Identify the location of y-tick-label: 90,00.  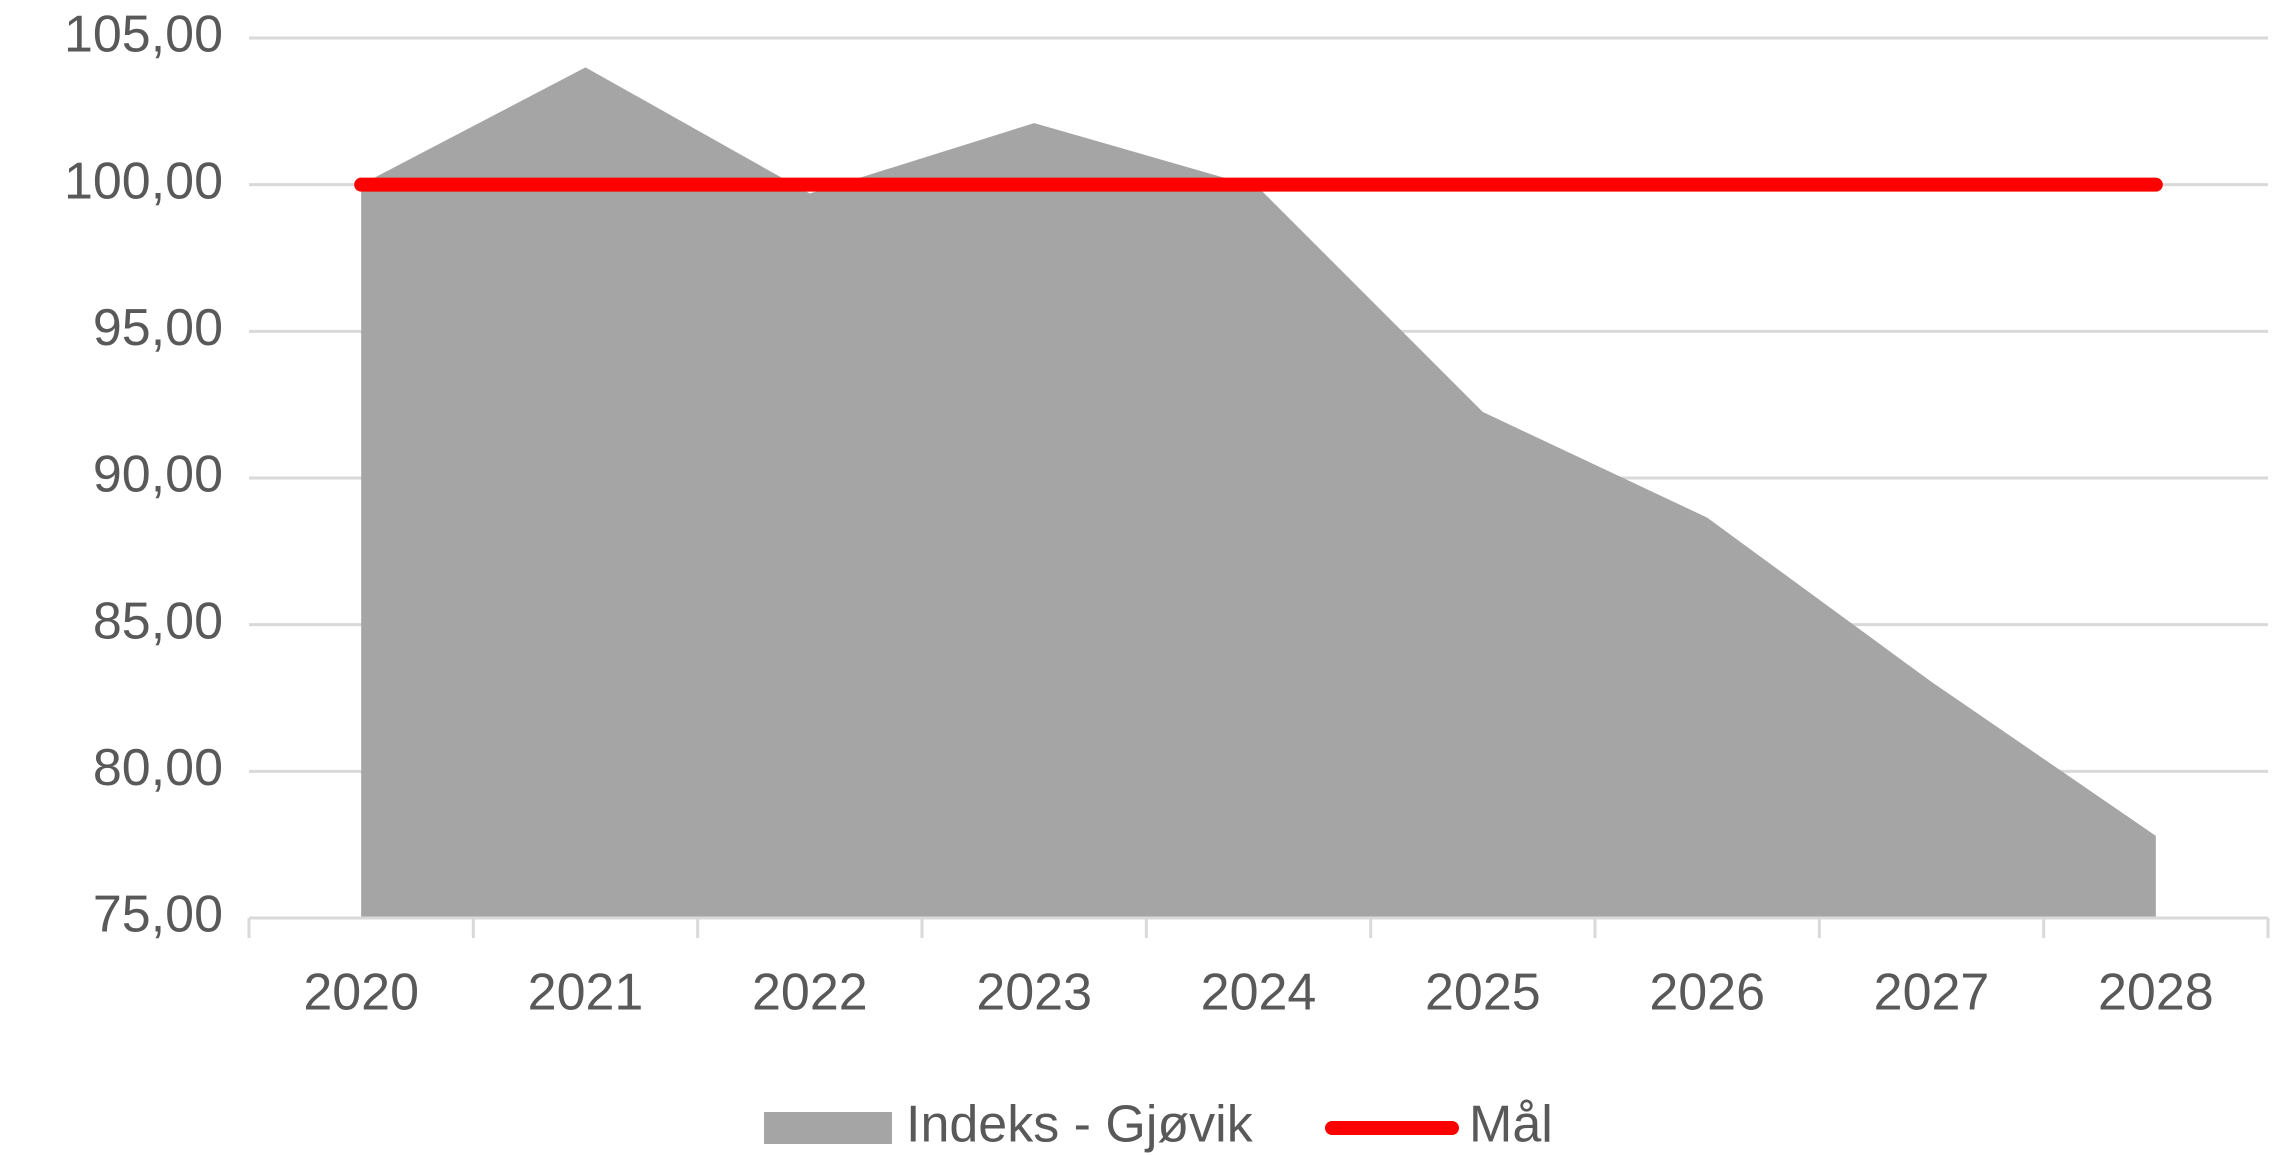
(158, 475).